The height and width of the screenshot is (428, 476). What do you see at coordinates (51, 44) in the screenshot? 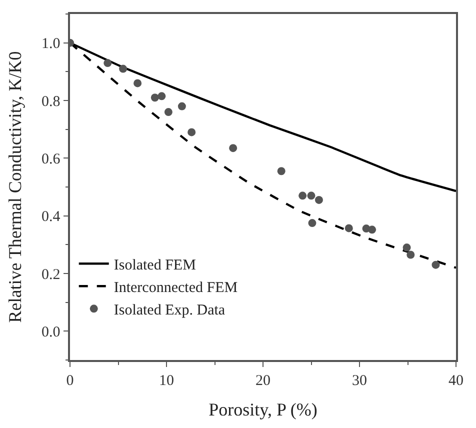
I see `y-tick-label: 1.0` at bounding box center [51, 44].